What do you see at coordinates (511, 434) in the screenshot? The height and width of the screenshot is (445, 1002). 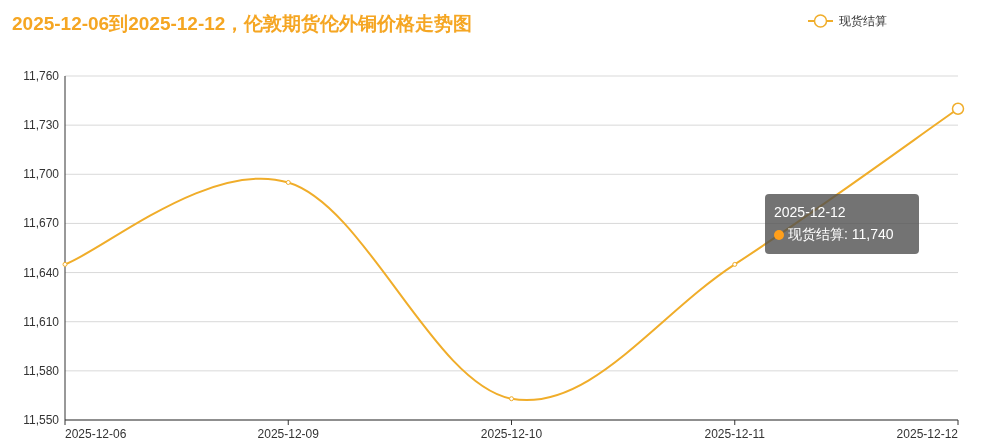 I see `x-tick-label: 2025-12-10` at bounding box center [511, 434].